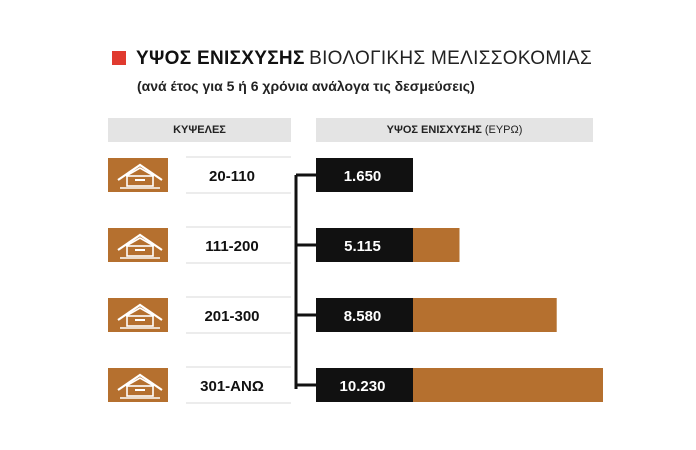  Describe the element at coordinates (232, 176) in the screenshot. I see `category-label: 20-110` at that location.